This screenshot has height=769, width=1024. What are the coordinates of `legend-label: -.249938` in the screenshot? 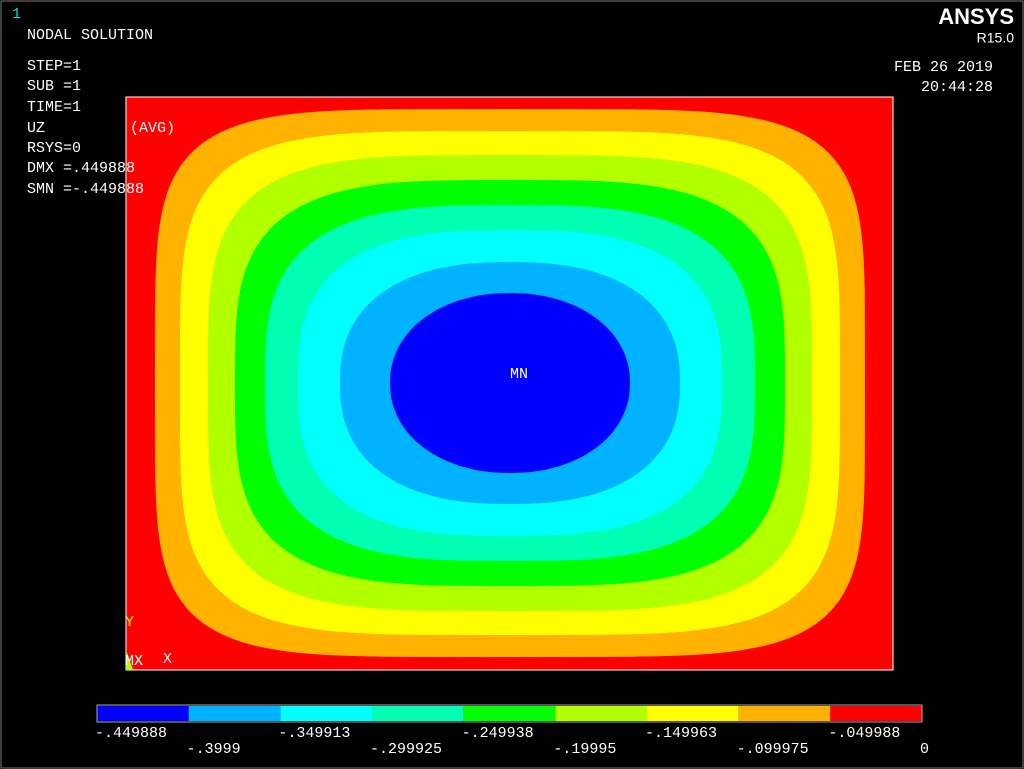 It's located at (498, 733).